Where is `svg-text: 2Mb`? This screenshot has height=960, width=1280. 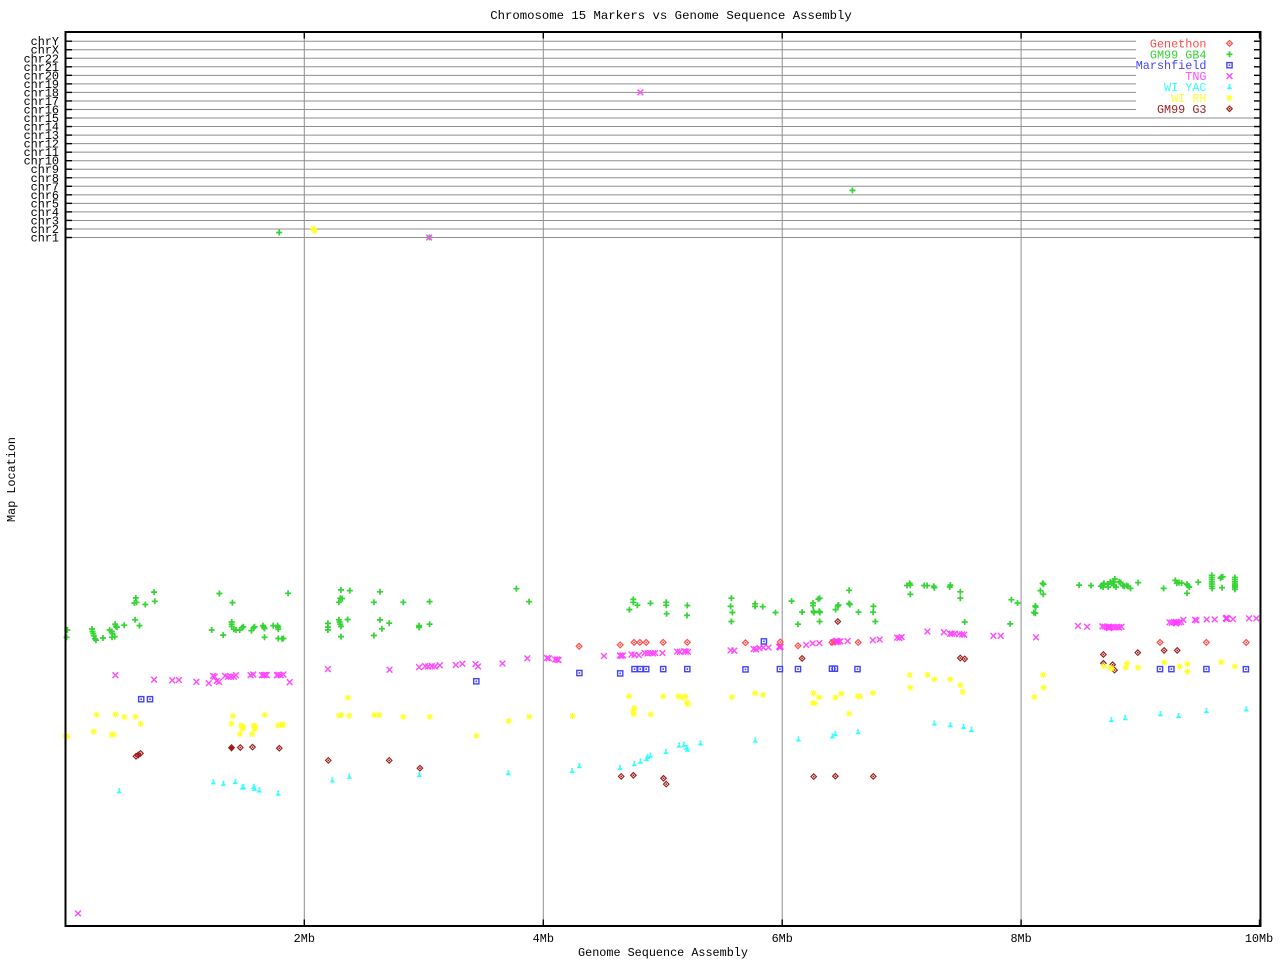 svg-text: 2Mb is located at coordinates (304, 939).